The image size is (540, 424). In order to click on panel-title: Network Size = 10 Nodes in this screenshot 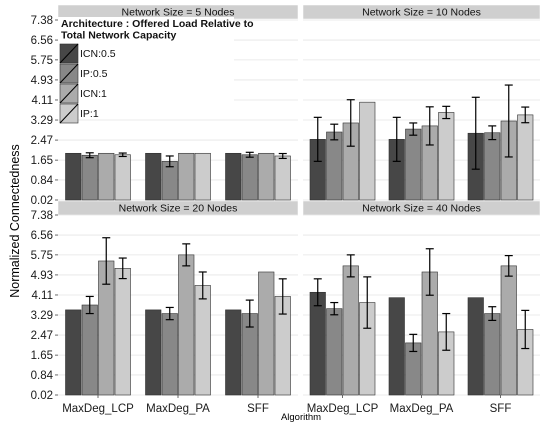, I will do `click(421, 13)`.